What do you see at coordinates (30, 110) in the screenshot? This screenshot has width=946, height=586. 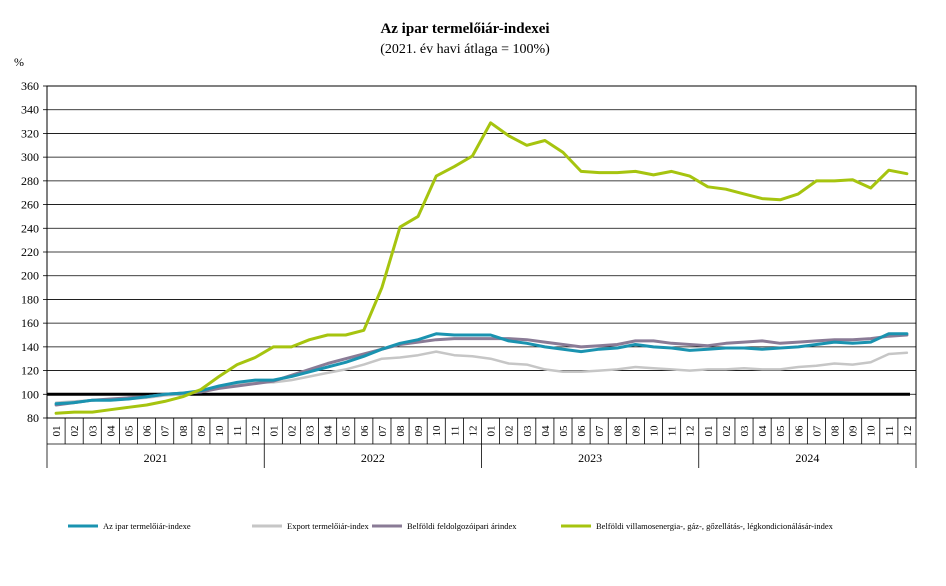 I see `y-tick-label: 340` at bounding box center [30, 110].